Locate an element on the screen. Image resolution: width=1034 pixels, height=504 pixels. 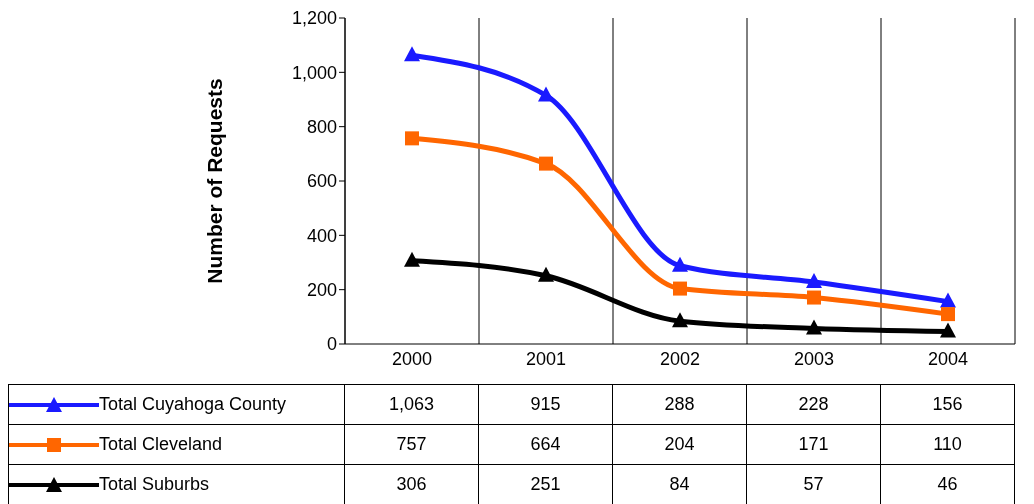
data-label: 156 is located at coordinates (947, 404).